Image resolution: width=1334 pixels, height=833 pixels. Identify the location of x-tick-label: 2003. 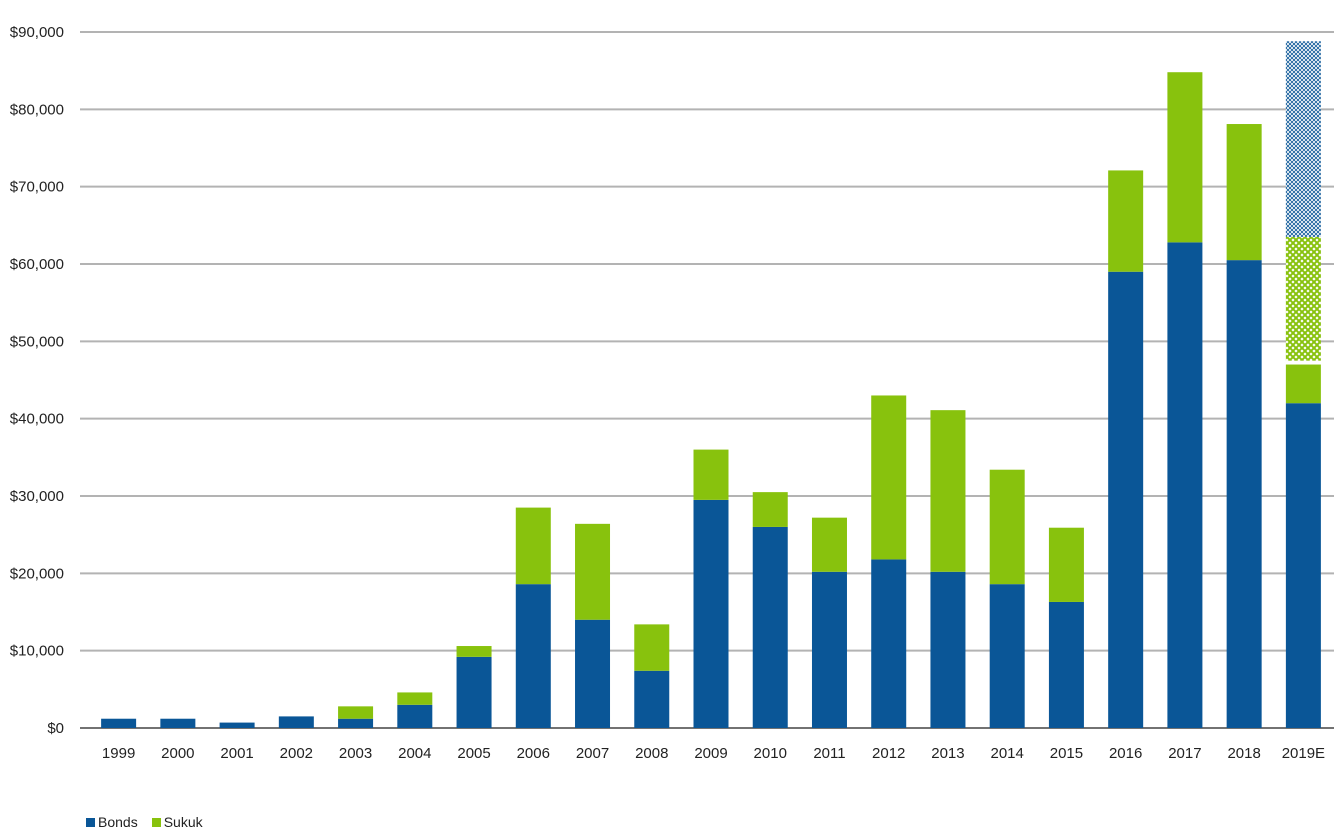
(355, 753).